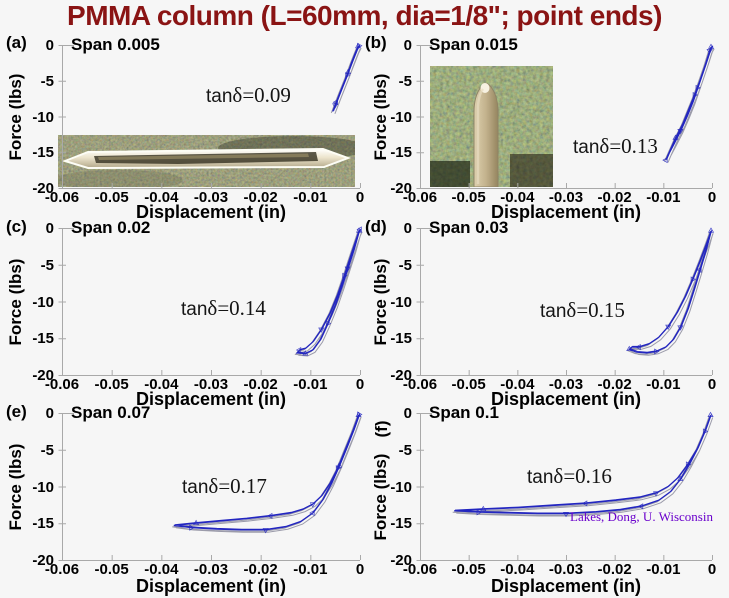 This screenshot has height=598, width=729. What do you see at coordinates (111, 412) in the screenshot?
I see `span-setting-label-e: Span 0.07` at bounding box center [111, 412].